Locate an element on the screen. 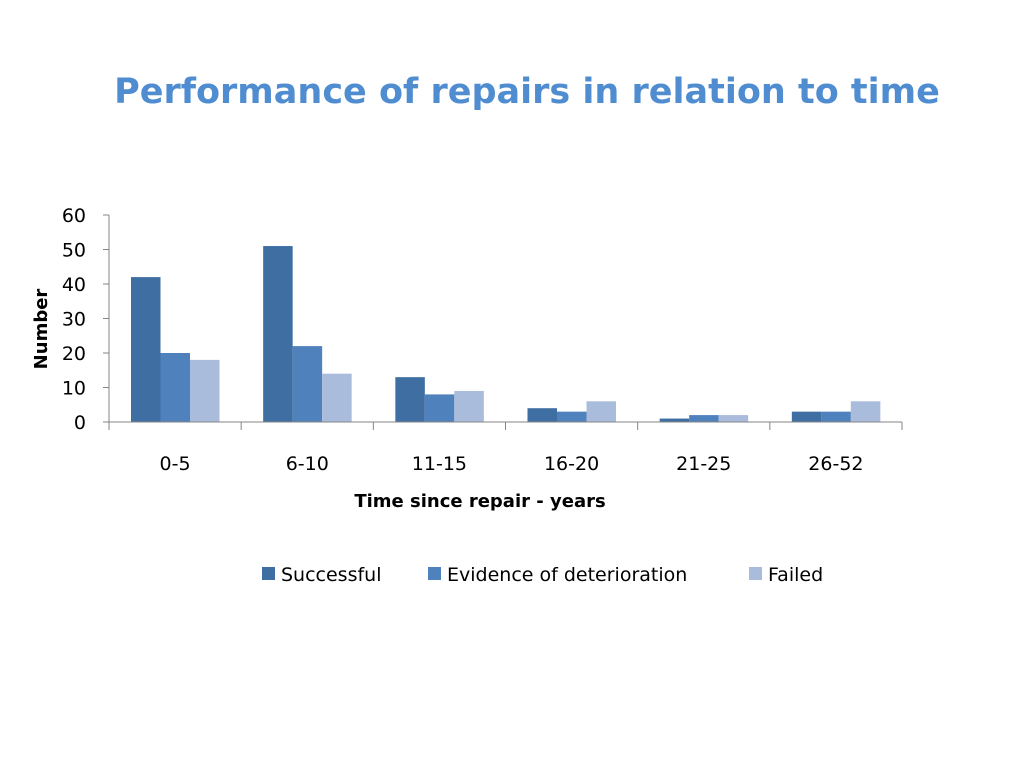  y-axis-ticks: 0 10 20 30 40 50 60 is located at coordinates (85, 319).